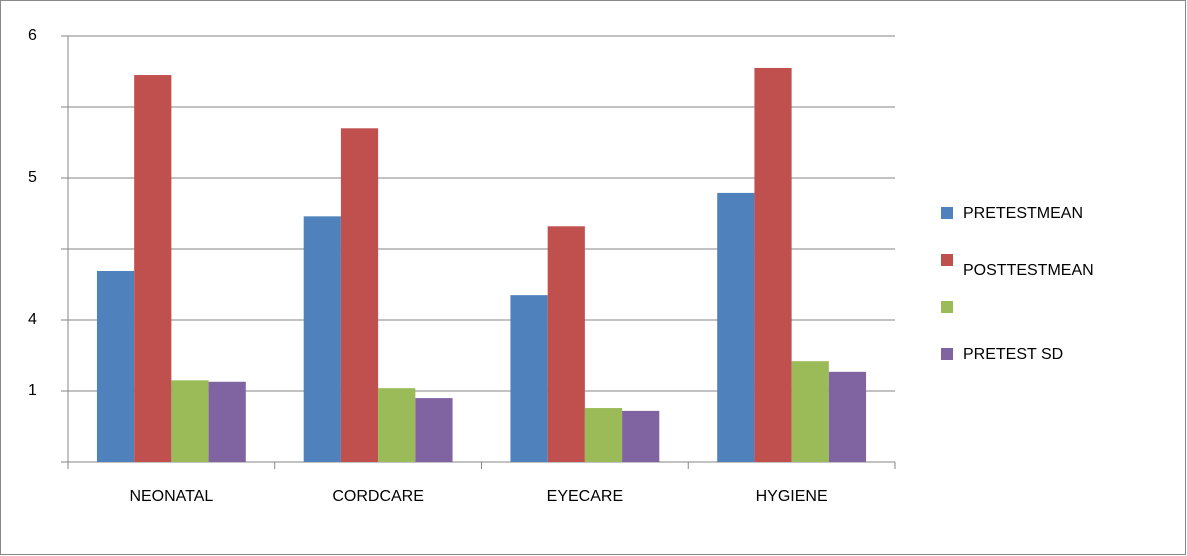 The image size is (1187, 556). Describe the element at coordinates (171, 496) in the screenshot. I see `x-tick-label: NEONATAL` at that location.